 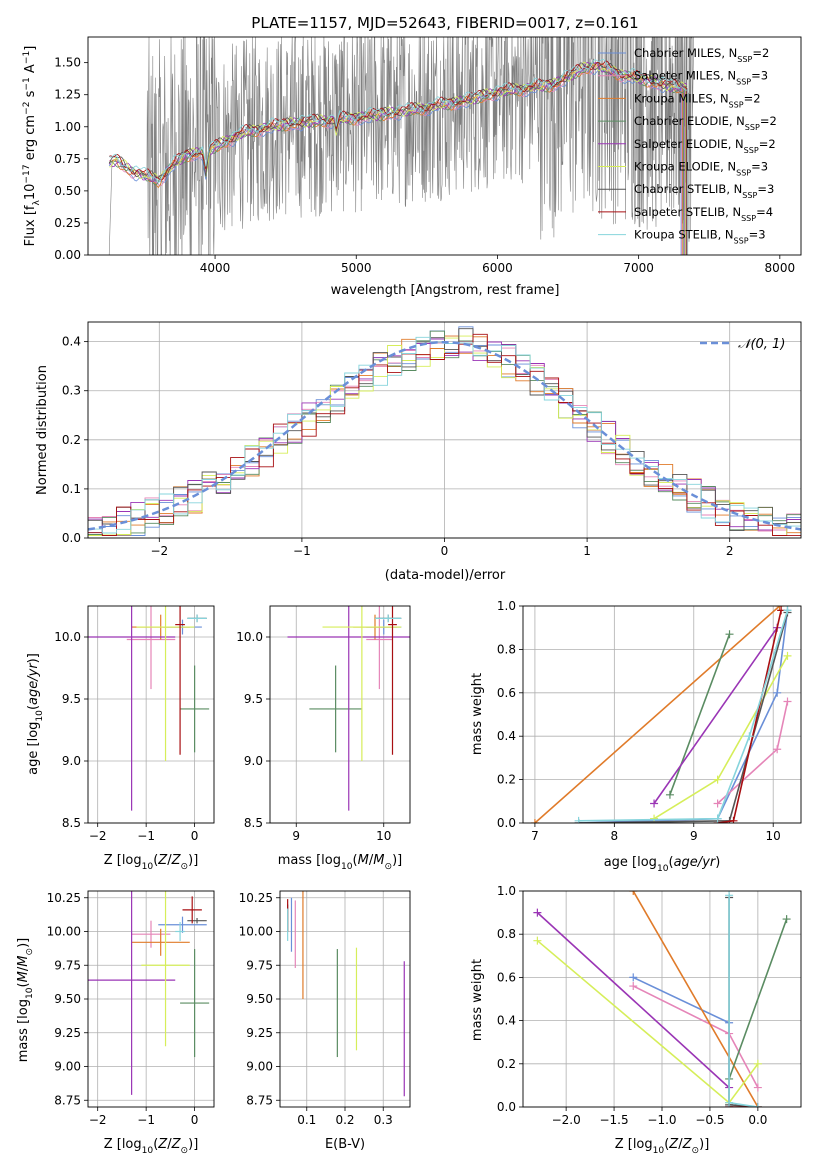 What do you see at coordinates (71, 391) in the screenshot?
I see `y-tick-label: 0.3` at bounding box center [71, 391].